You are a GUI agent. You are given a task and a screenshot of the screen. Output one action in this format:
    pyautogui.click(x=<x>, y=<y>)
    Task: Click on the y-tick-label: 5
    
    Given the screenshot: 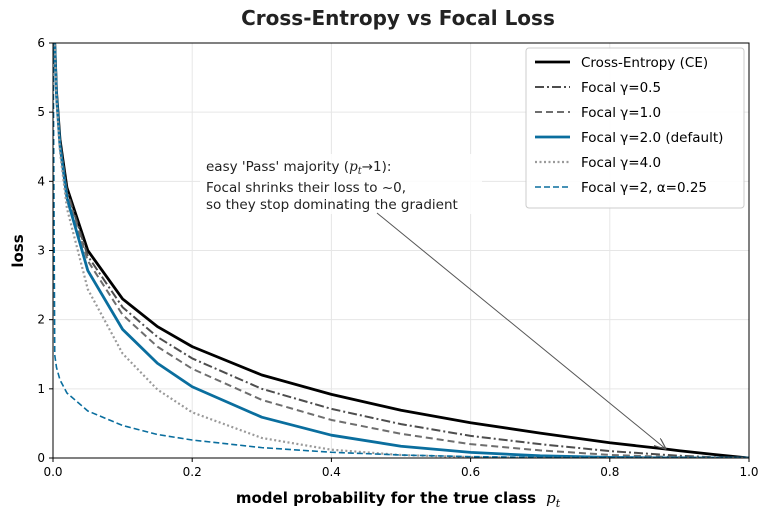 What is the action you would take?
    pyautogui.click(x=41, y=112)
    